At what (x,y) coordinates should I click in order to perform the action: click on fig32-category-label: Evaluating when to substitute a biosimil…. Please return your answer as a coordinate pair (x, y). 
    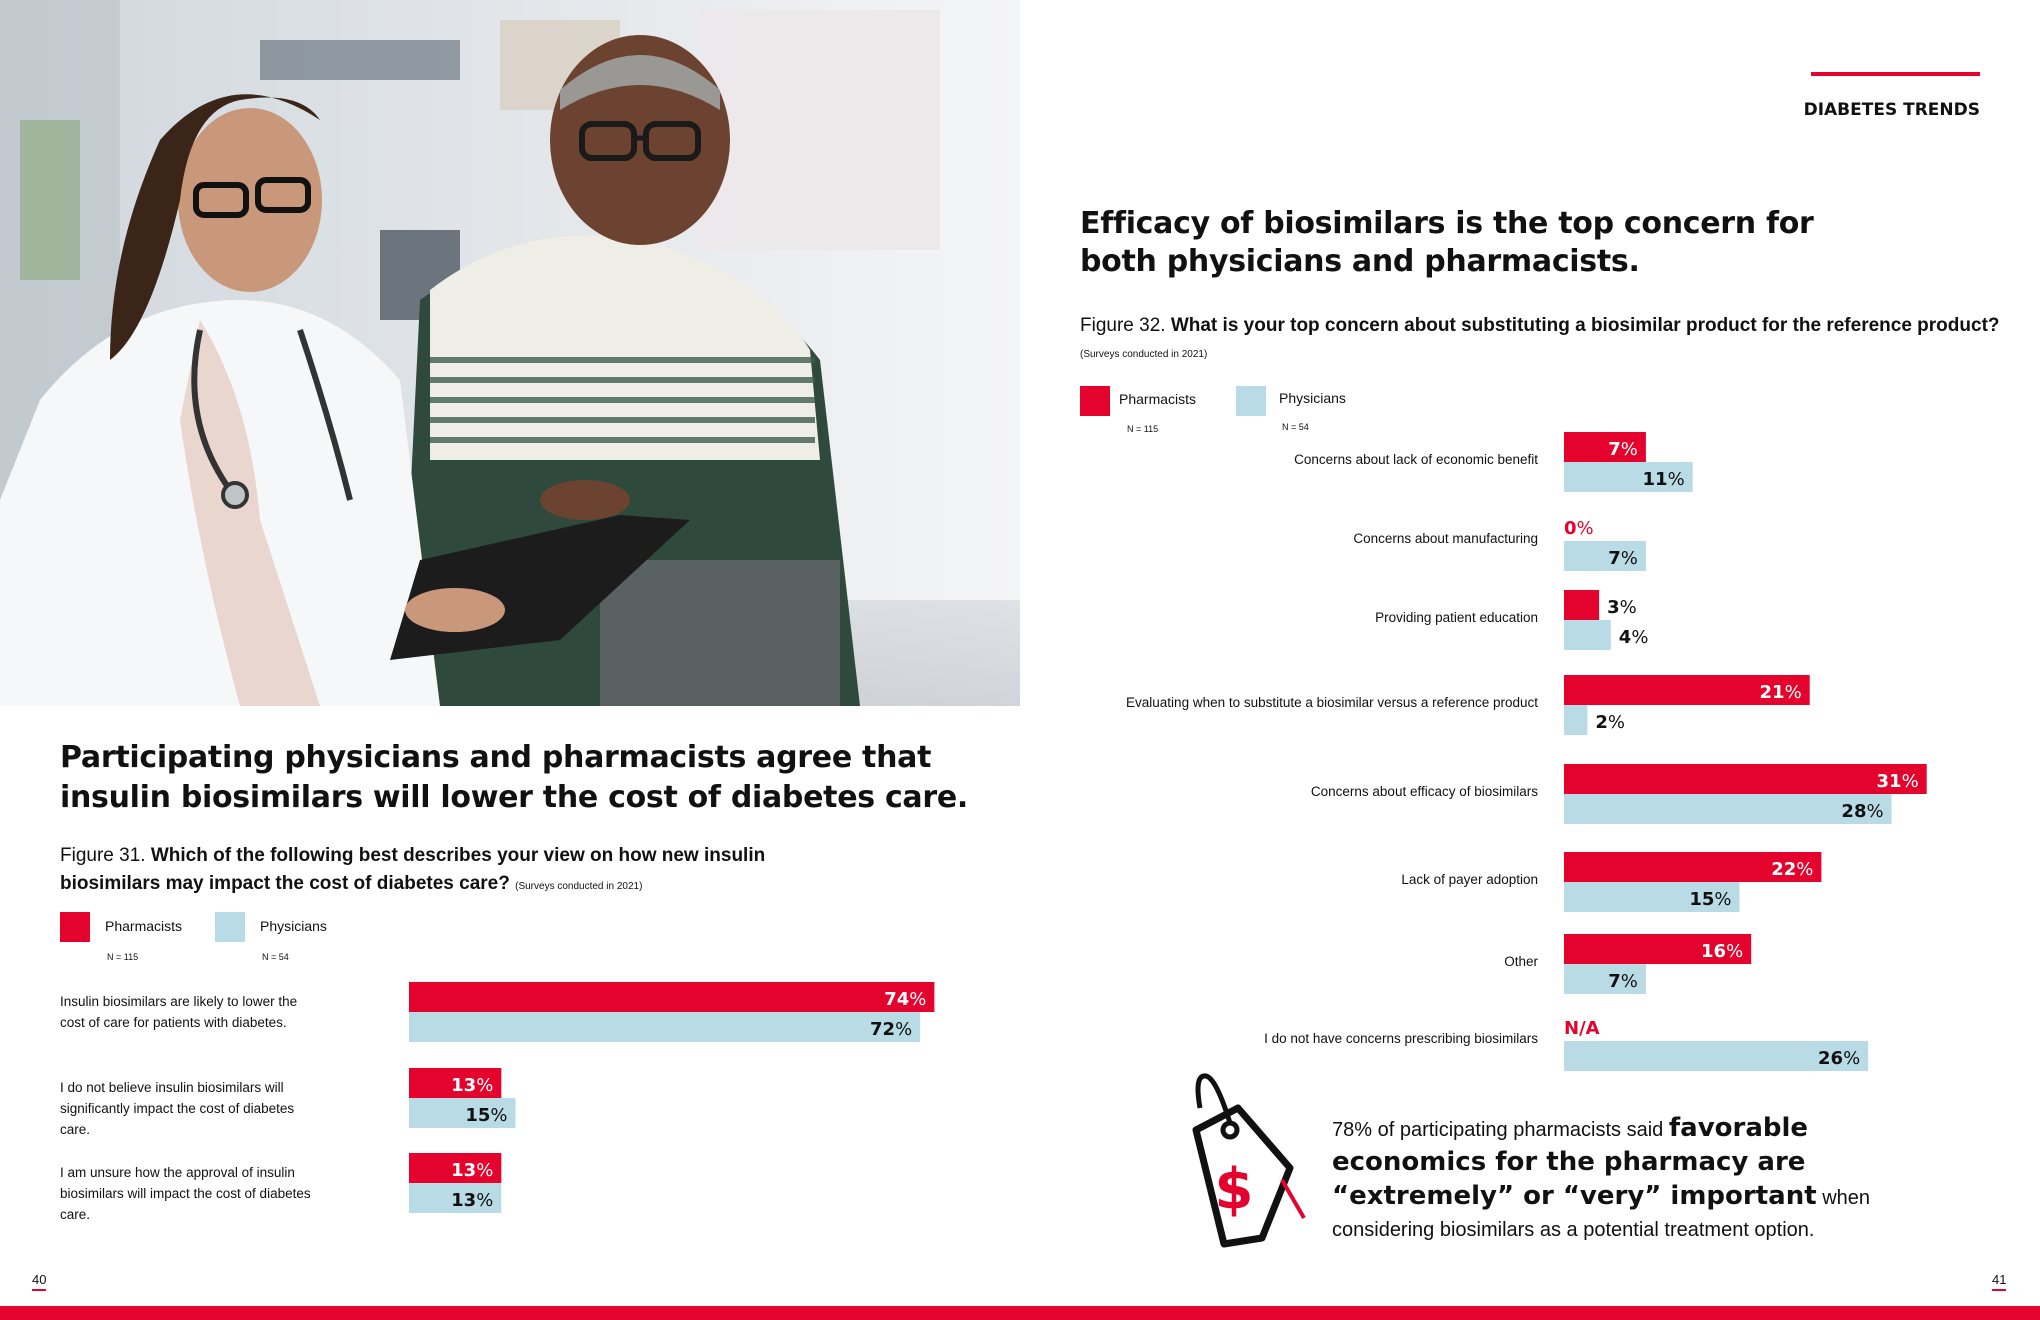
    Looking at the image, I should click on (1332, 702).